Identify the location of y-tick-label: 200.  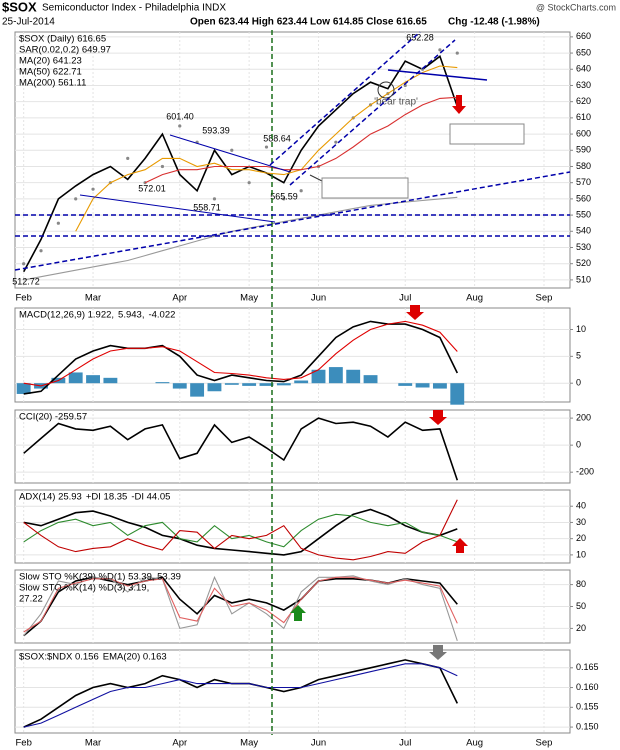
(583, 417).